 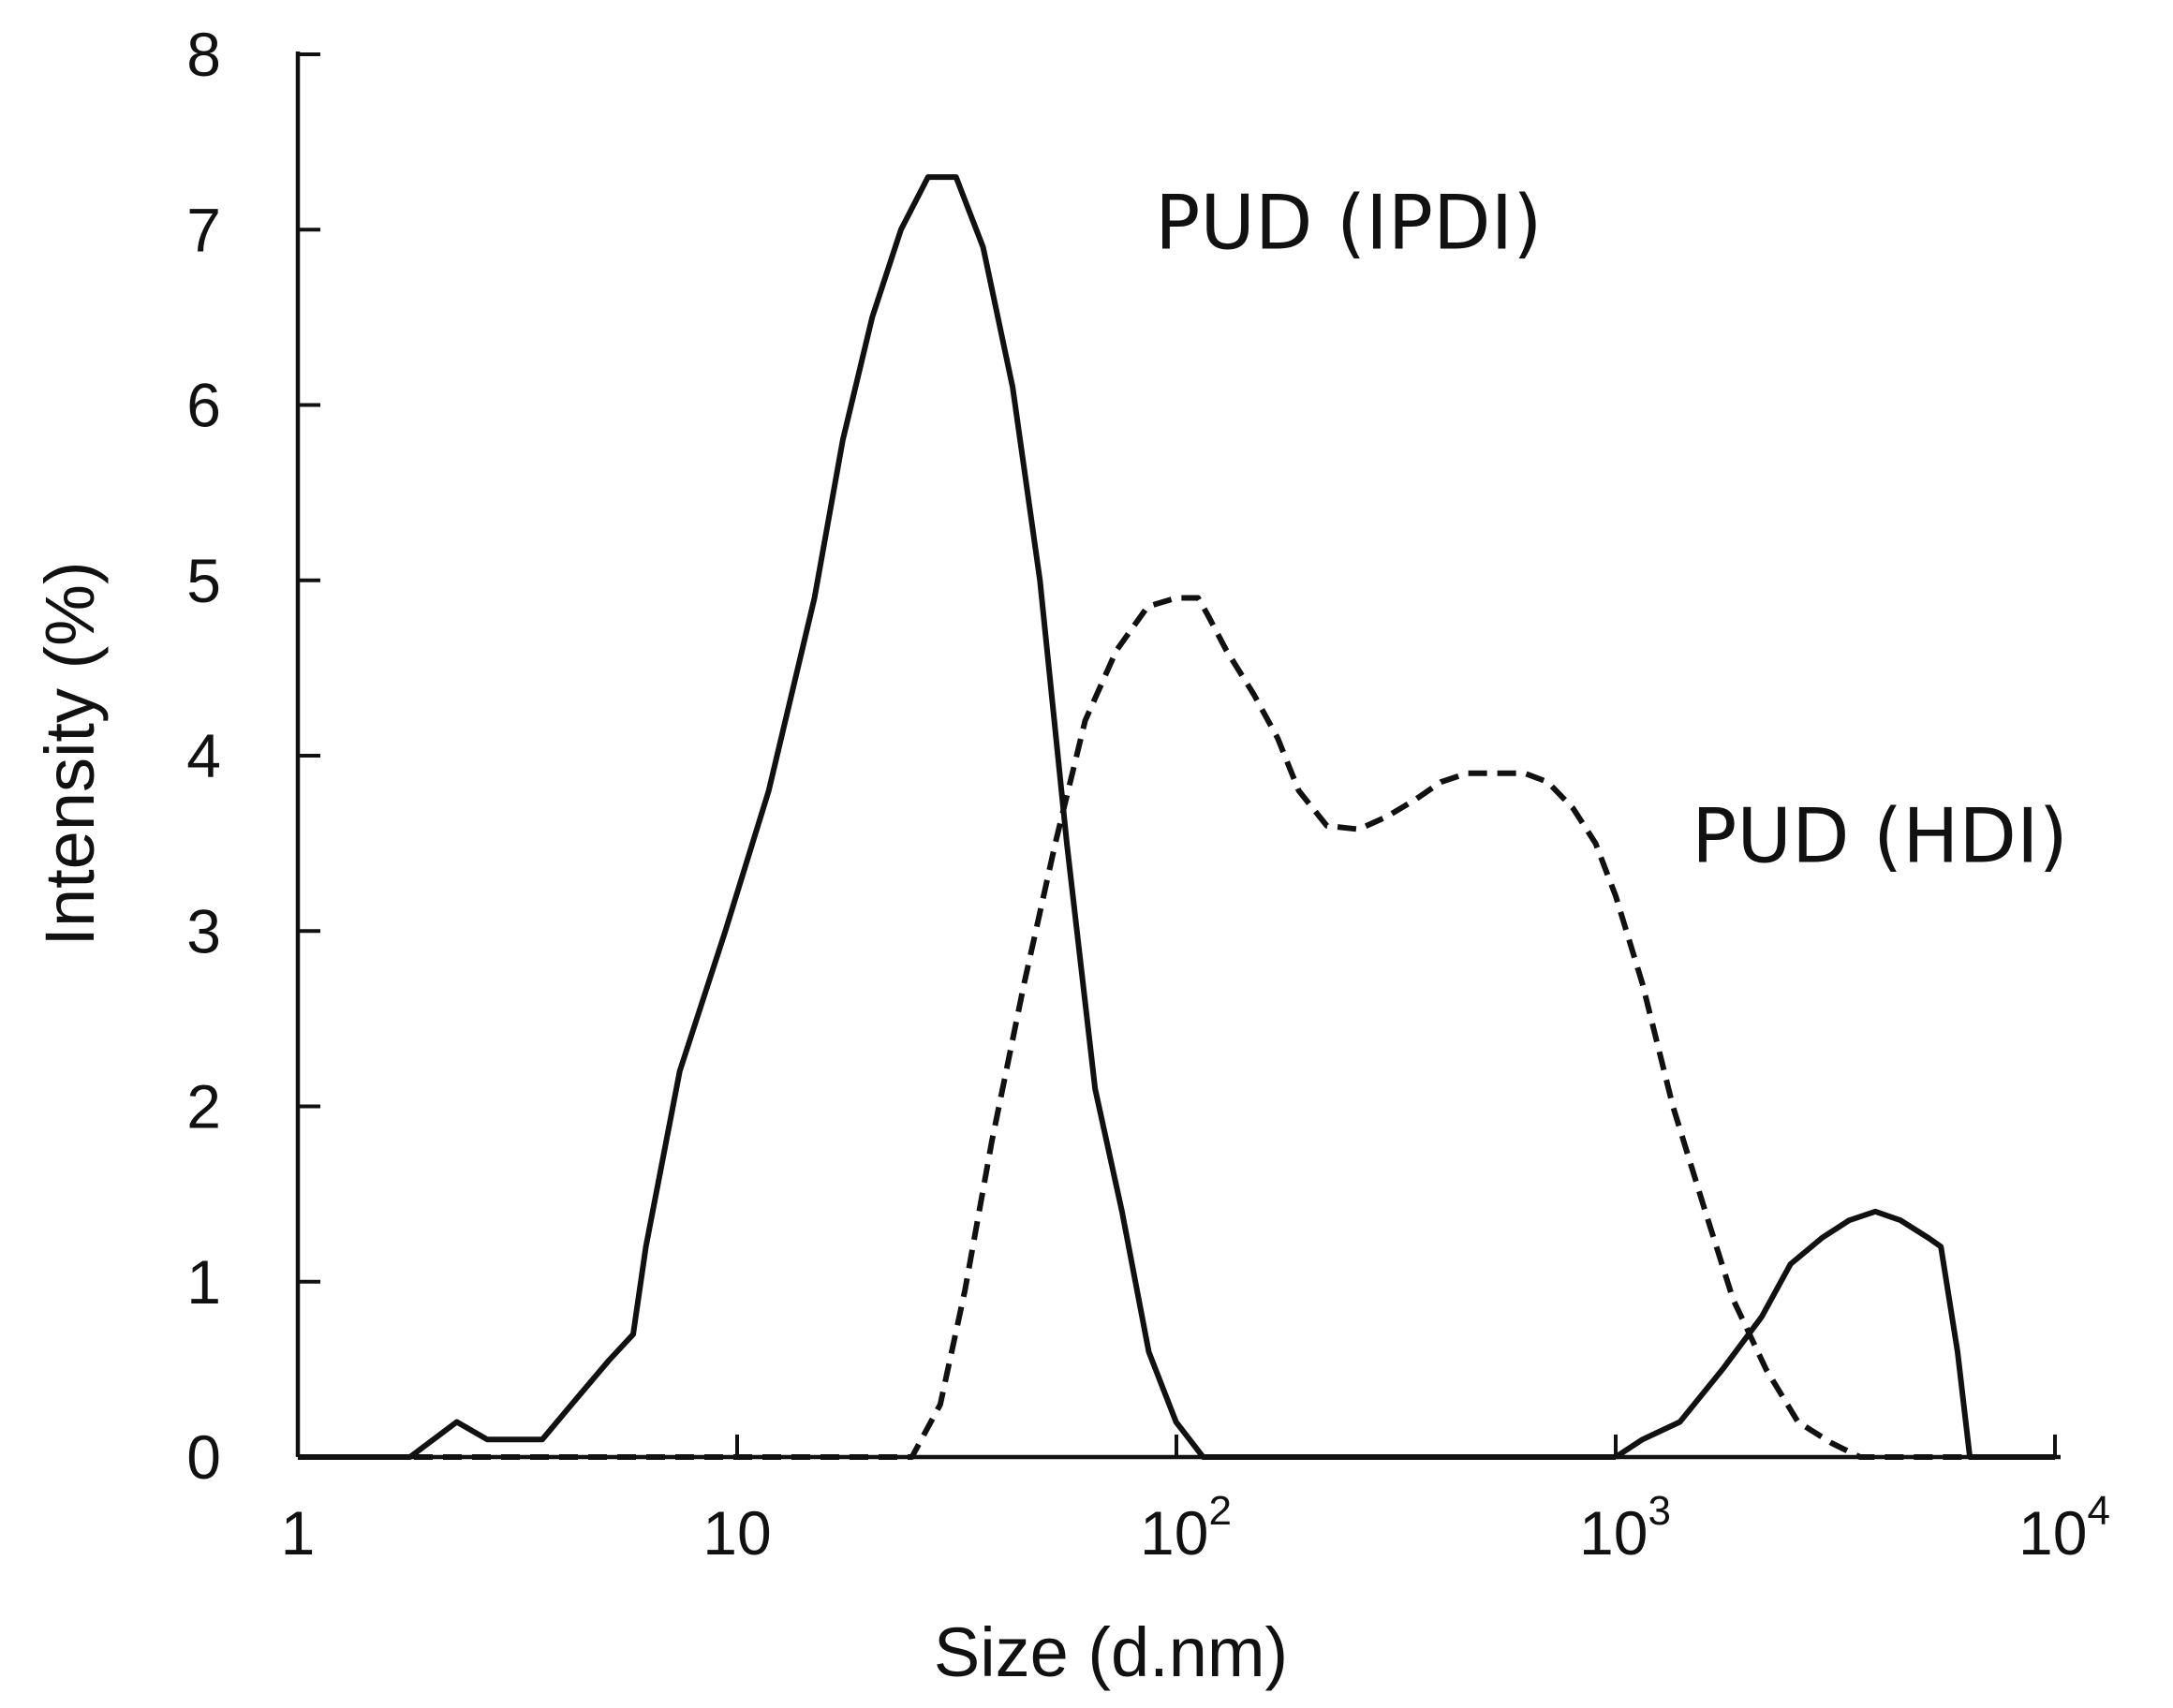 What do you see at coordinates (1348, 222) in the screenshot?
I see `series-annotation-1: PUD (IPDI)` at bounding box center [1348, 222].